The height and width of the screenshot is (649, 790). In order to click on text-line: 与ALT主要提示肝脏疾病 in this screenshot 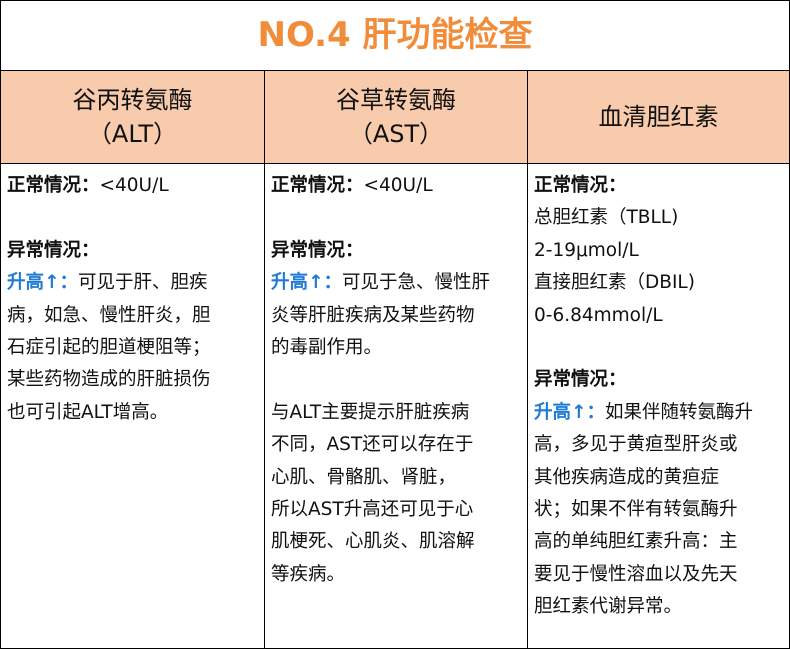, I will do `click(396, 413)`.